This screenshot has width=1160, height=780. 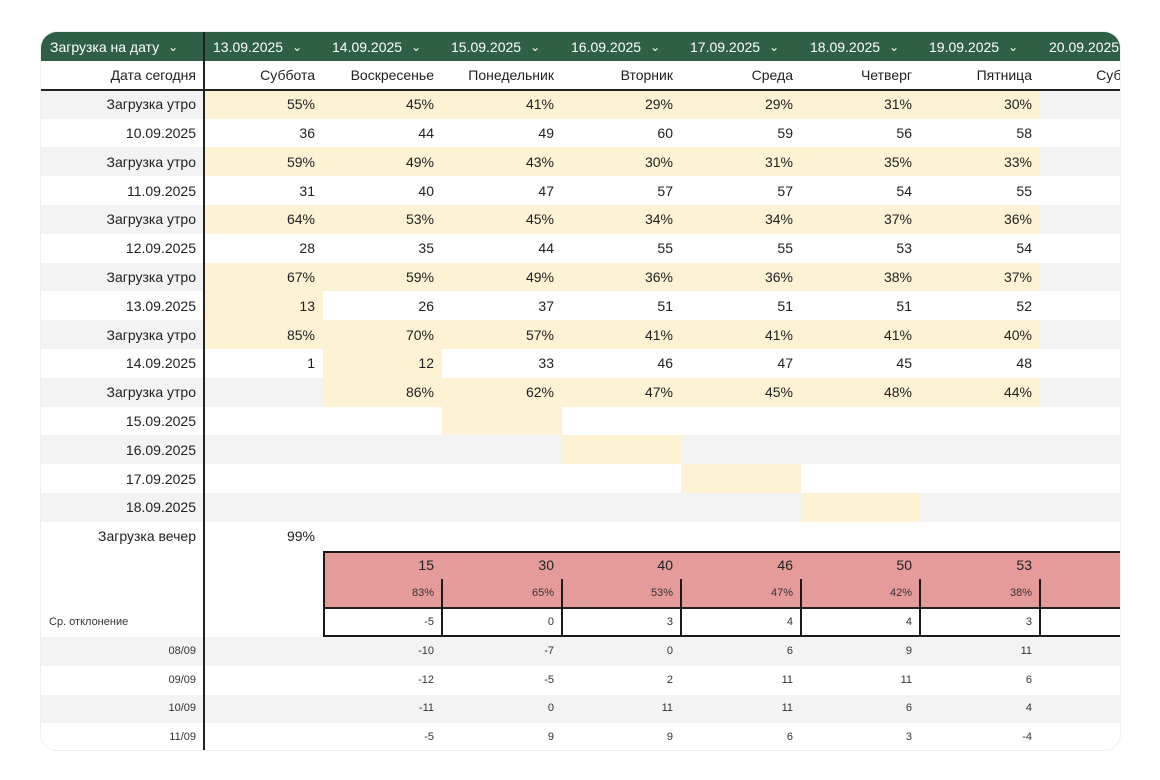 What do you see at coordinates (502, 46) in the screenshot?
I see `date-header-dropdown: 15.09.2025 ⌄` at bounding box center [502, 46].